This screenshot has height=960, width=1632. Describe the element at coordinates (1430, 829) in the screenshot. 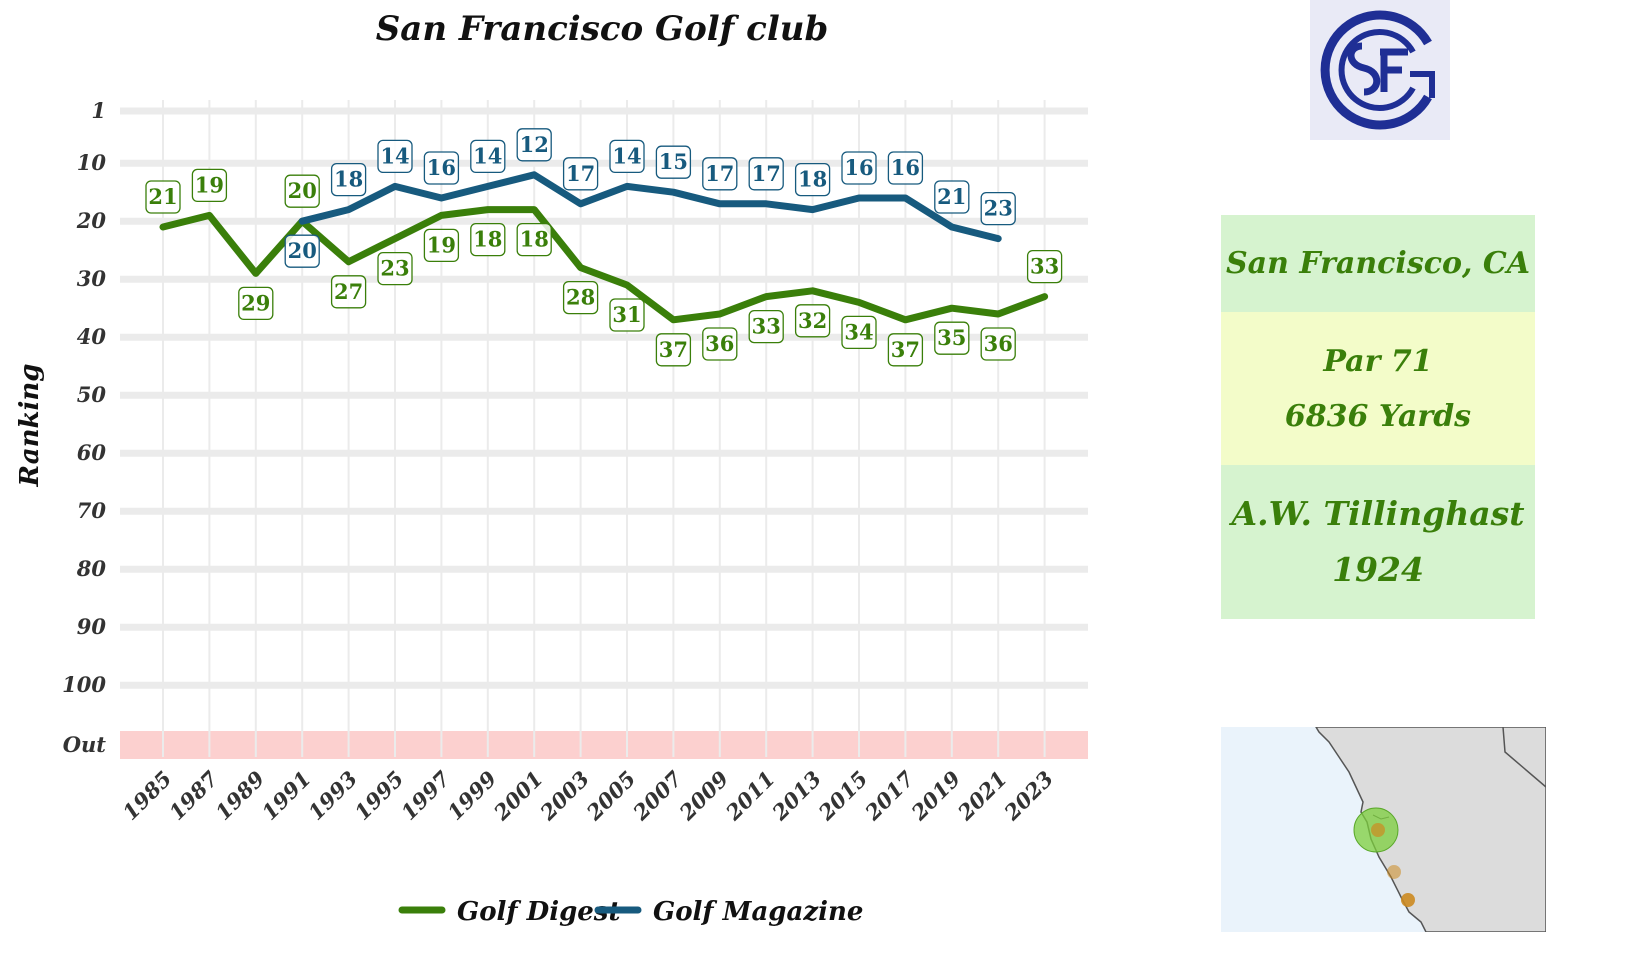

I see `california-coast-map-icon` at that location.